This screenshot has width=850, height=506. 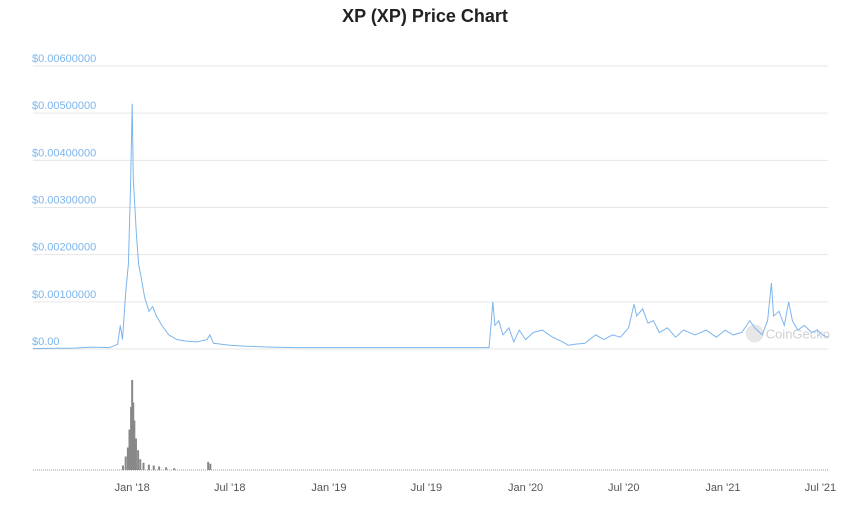 I want to click on coingecko-logo-icon, so click(x=754, y=333).